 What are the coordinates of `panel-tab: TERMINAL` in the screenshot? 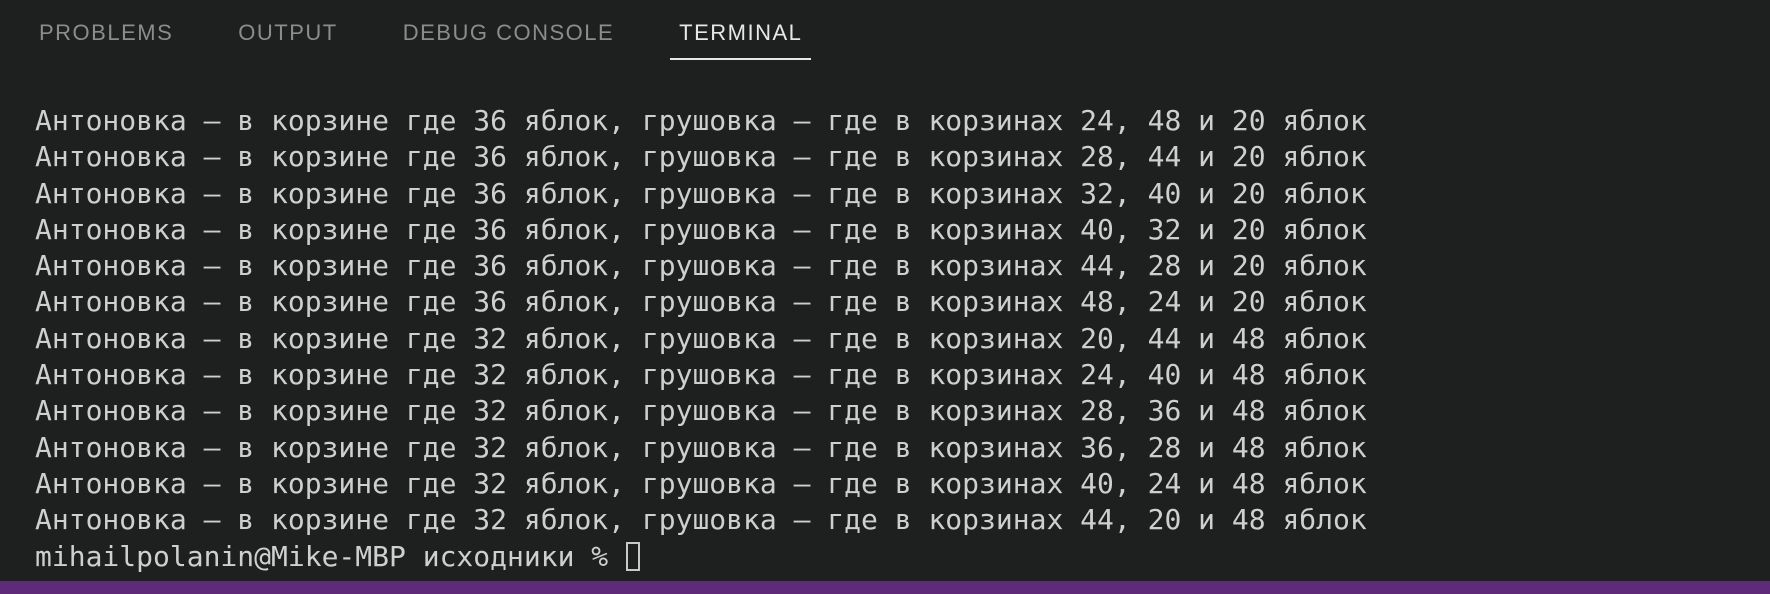 It's located at (741, 30).